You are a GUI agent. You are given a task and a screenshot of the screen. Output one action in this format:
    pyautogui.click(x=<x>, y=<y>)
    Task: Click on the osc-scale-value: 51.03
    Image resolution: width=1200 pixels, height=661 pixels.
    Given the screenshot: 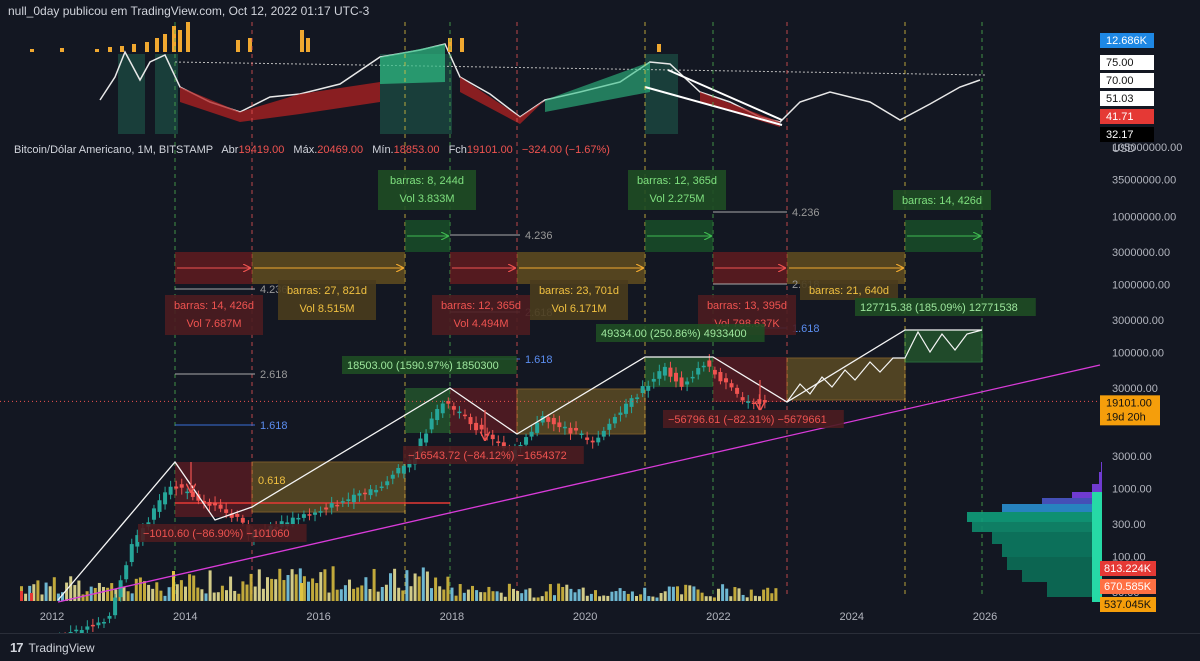 What is the action you would take?
    pyautogui.click(x=1120, y=99)
    